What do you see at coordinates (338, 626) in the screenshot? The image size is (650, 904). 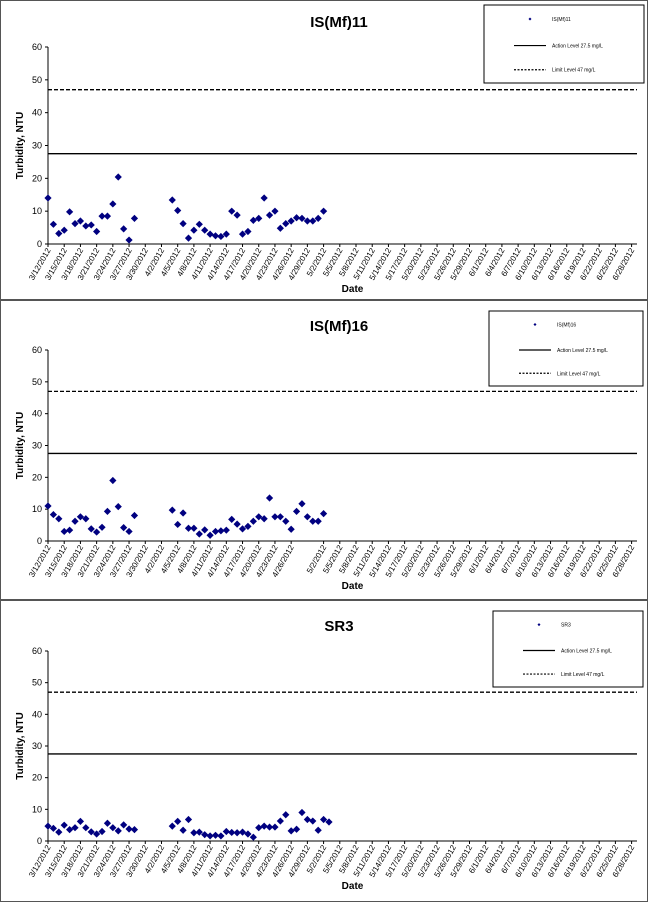 I see `chart-title: SR3` at bounding box center [338, 626].